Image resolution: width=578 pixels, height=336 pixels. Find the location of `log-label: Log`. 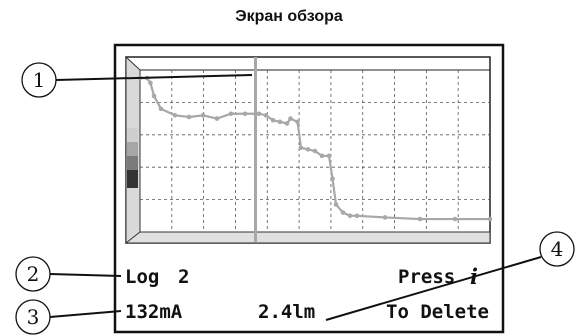

log-label: Log is located at coordinates (142, 277).